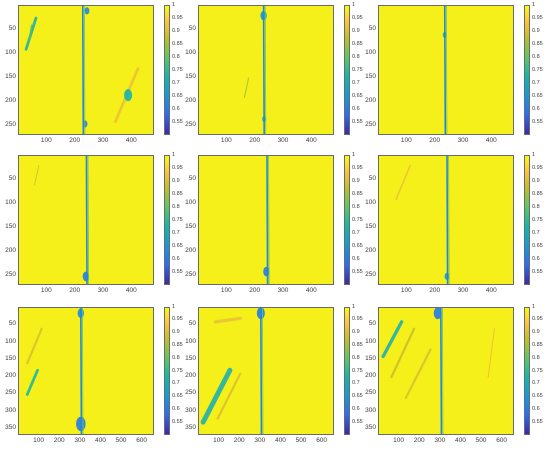 The image size is (550, 450). I want to click on y-tick-label: 200, so click(10, 101).